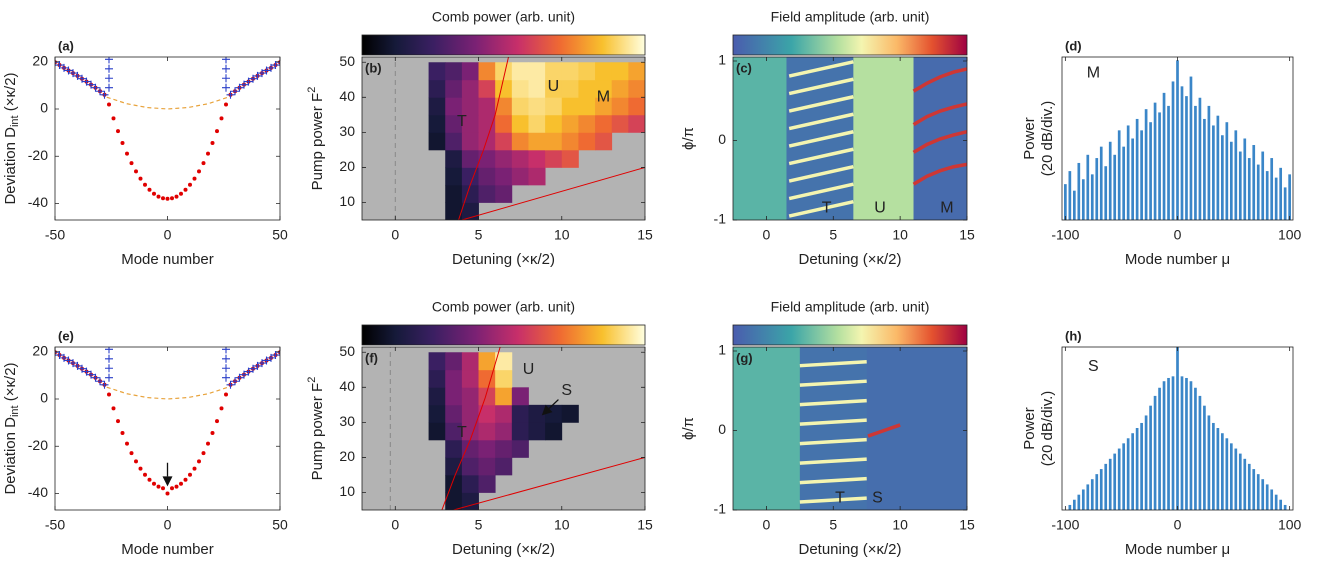 The width and height of the screenshot is (1317, 579). I want to click on panel-label: (g), so click(744, 357).